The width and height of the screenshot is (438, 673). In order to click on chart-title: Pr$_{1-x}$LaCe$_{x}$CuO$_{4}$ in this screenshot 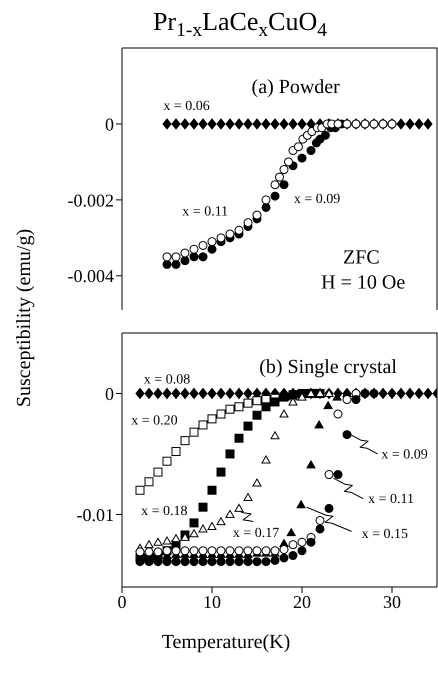, I will do `click(240, 24)`.